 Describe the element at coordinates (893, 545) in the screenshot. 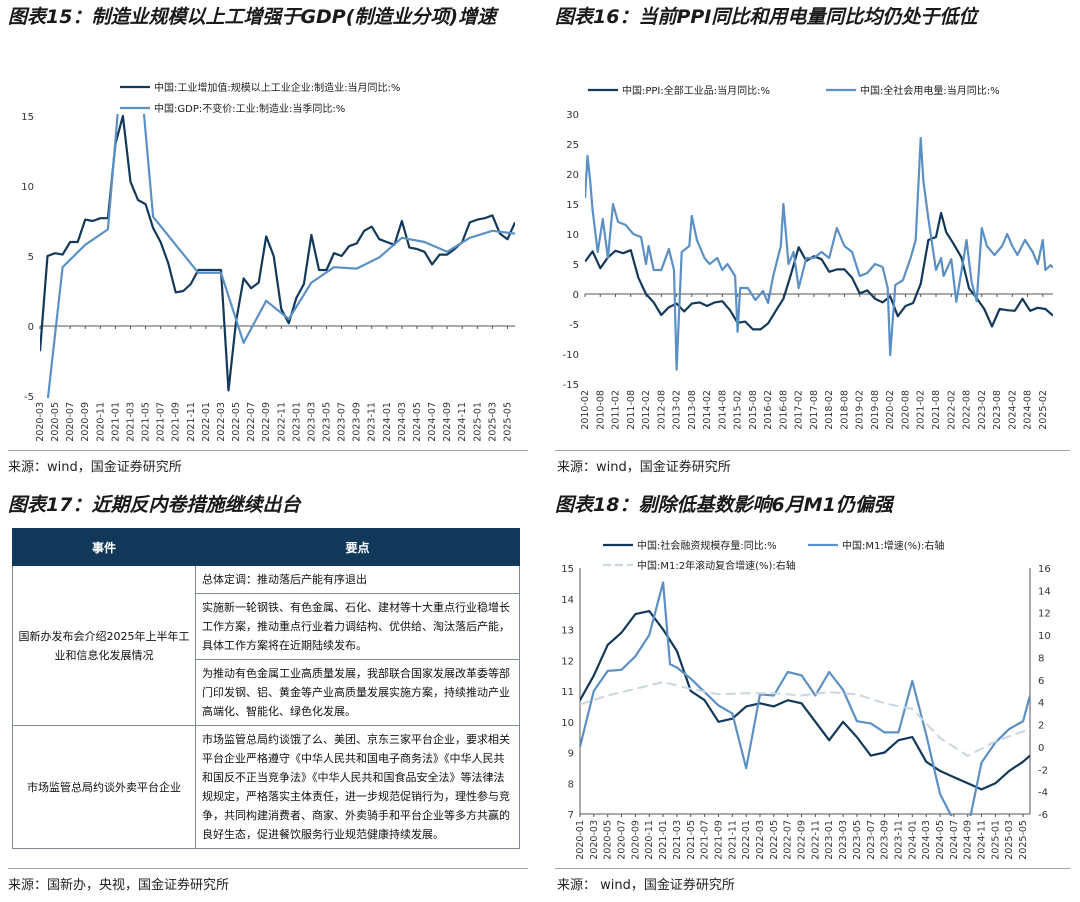

I see `legend-label: 中国:M1:增速(%):右轴` at that location.